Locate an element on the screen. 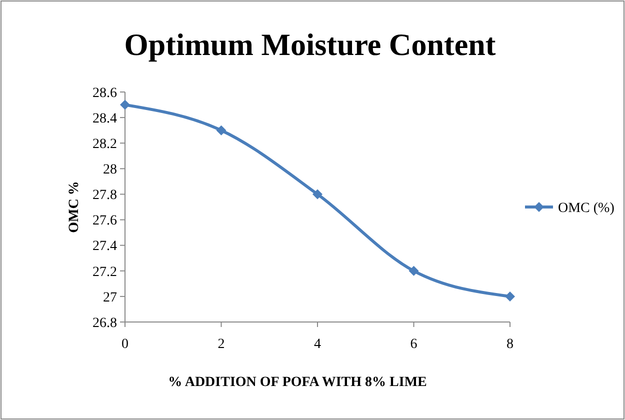  y-tick-label: 27.4 is located at coordinates (104, 246).